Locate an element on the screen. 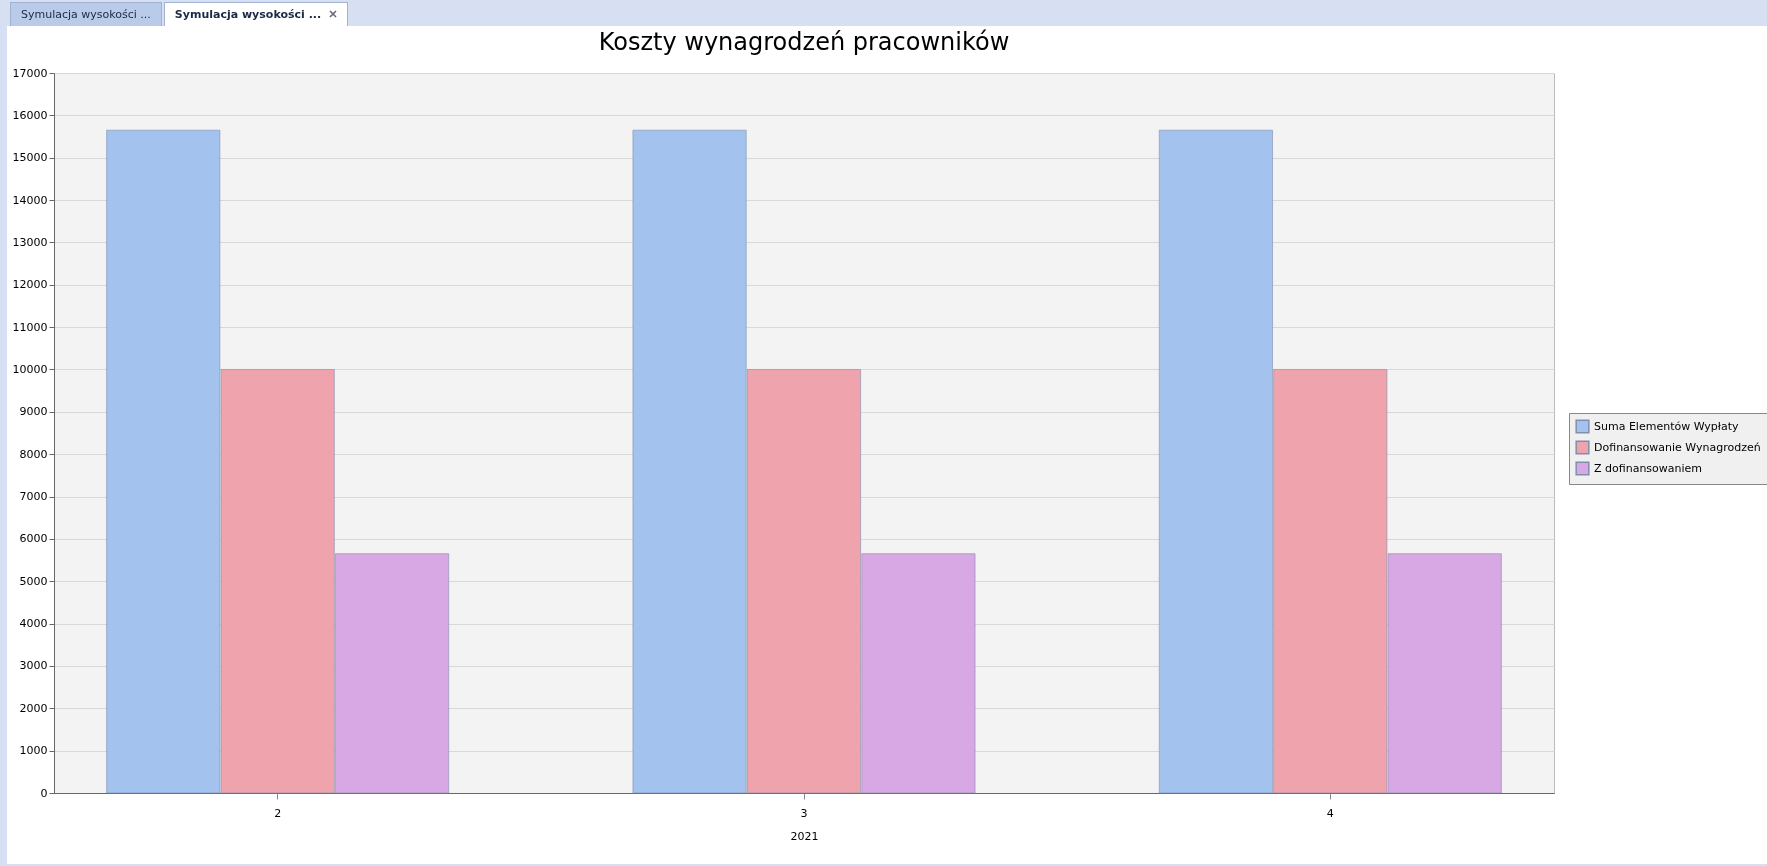 Image resolution: width=1767 pixels, height=866 pixels. x-tick-label: 3 is located at coordinates (804, 813).